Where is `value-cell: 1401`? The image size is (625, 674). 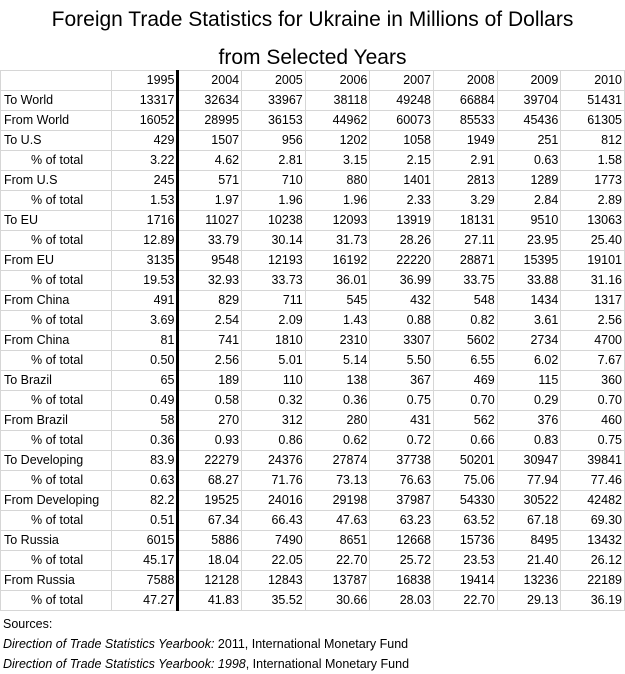
value-cell: 1401 is located at coordinates (402, 180).